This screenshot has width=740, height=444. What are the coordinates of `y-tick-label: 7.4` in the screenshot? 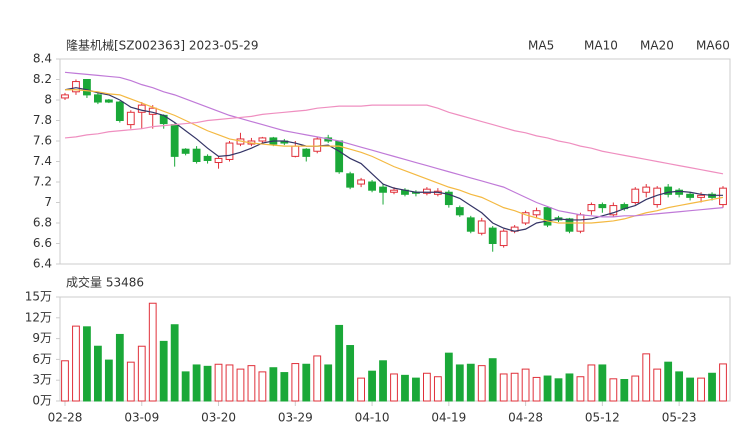 It's located at (42, 161).